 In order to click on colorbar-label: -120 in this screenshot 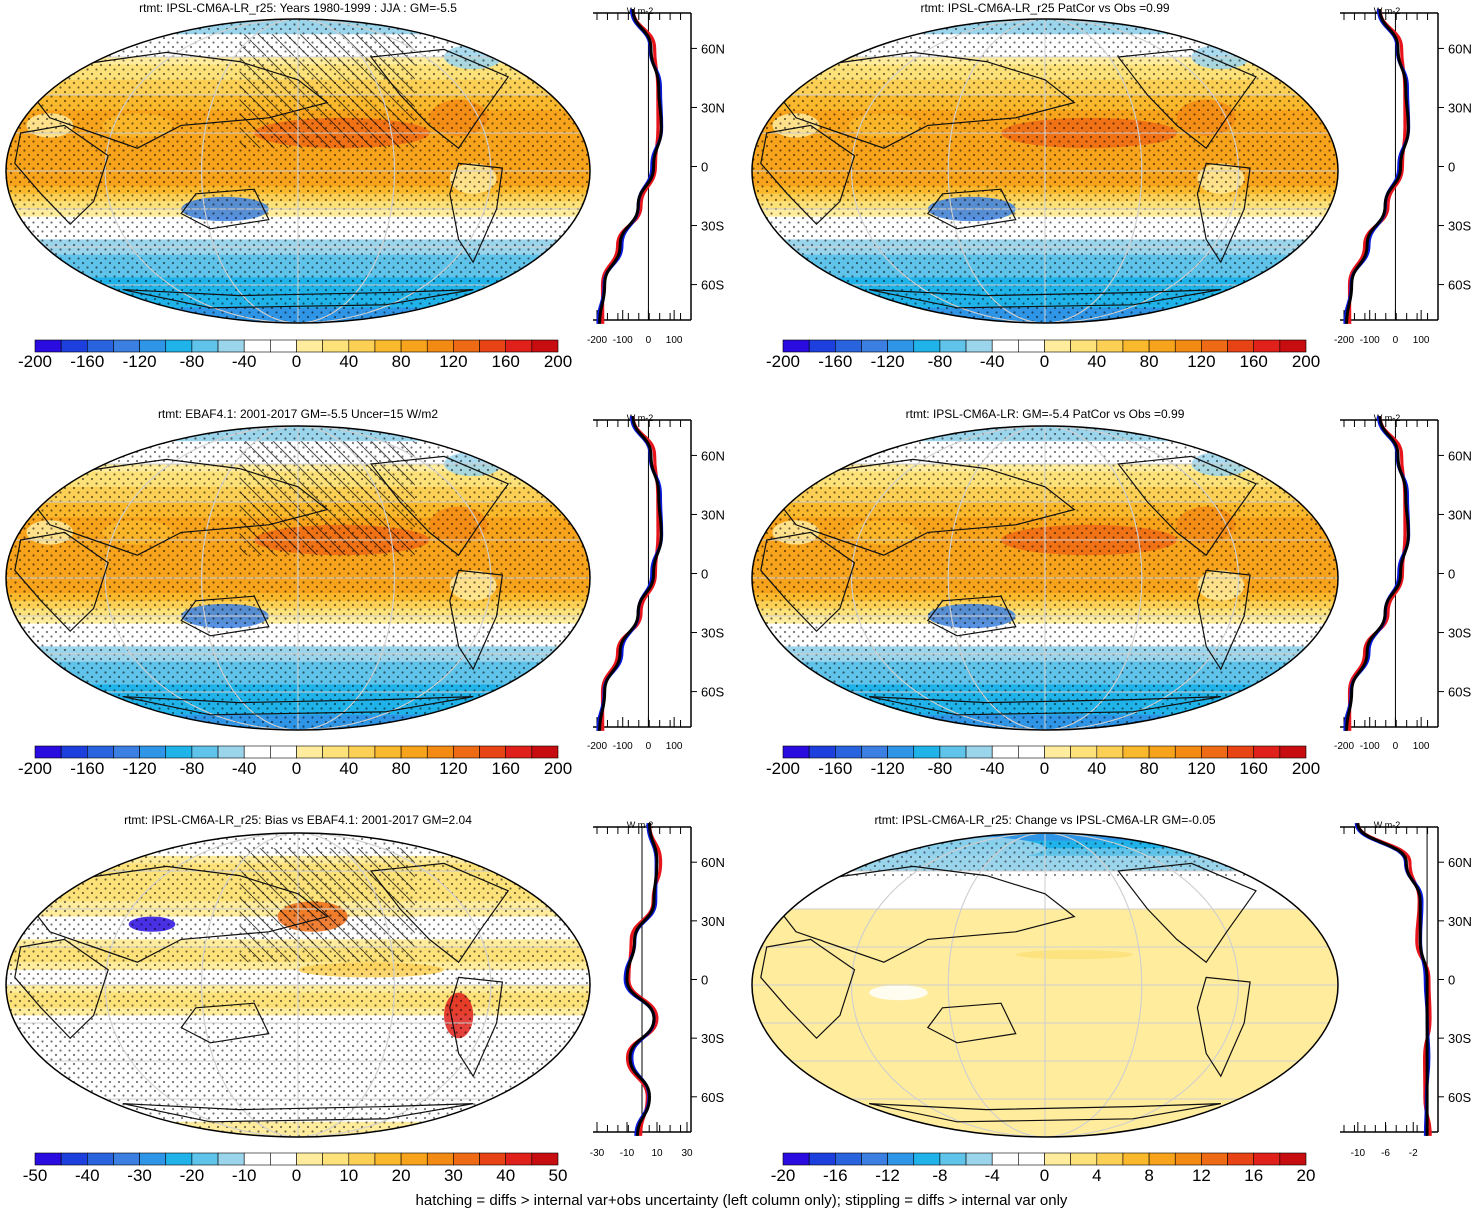, I will do `click(140, 361)`.